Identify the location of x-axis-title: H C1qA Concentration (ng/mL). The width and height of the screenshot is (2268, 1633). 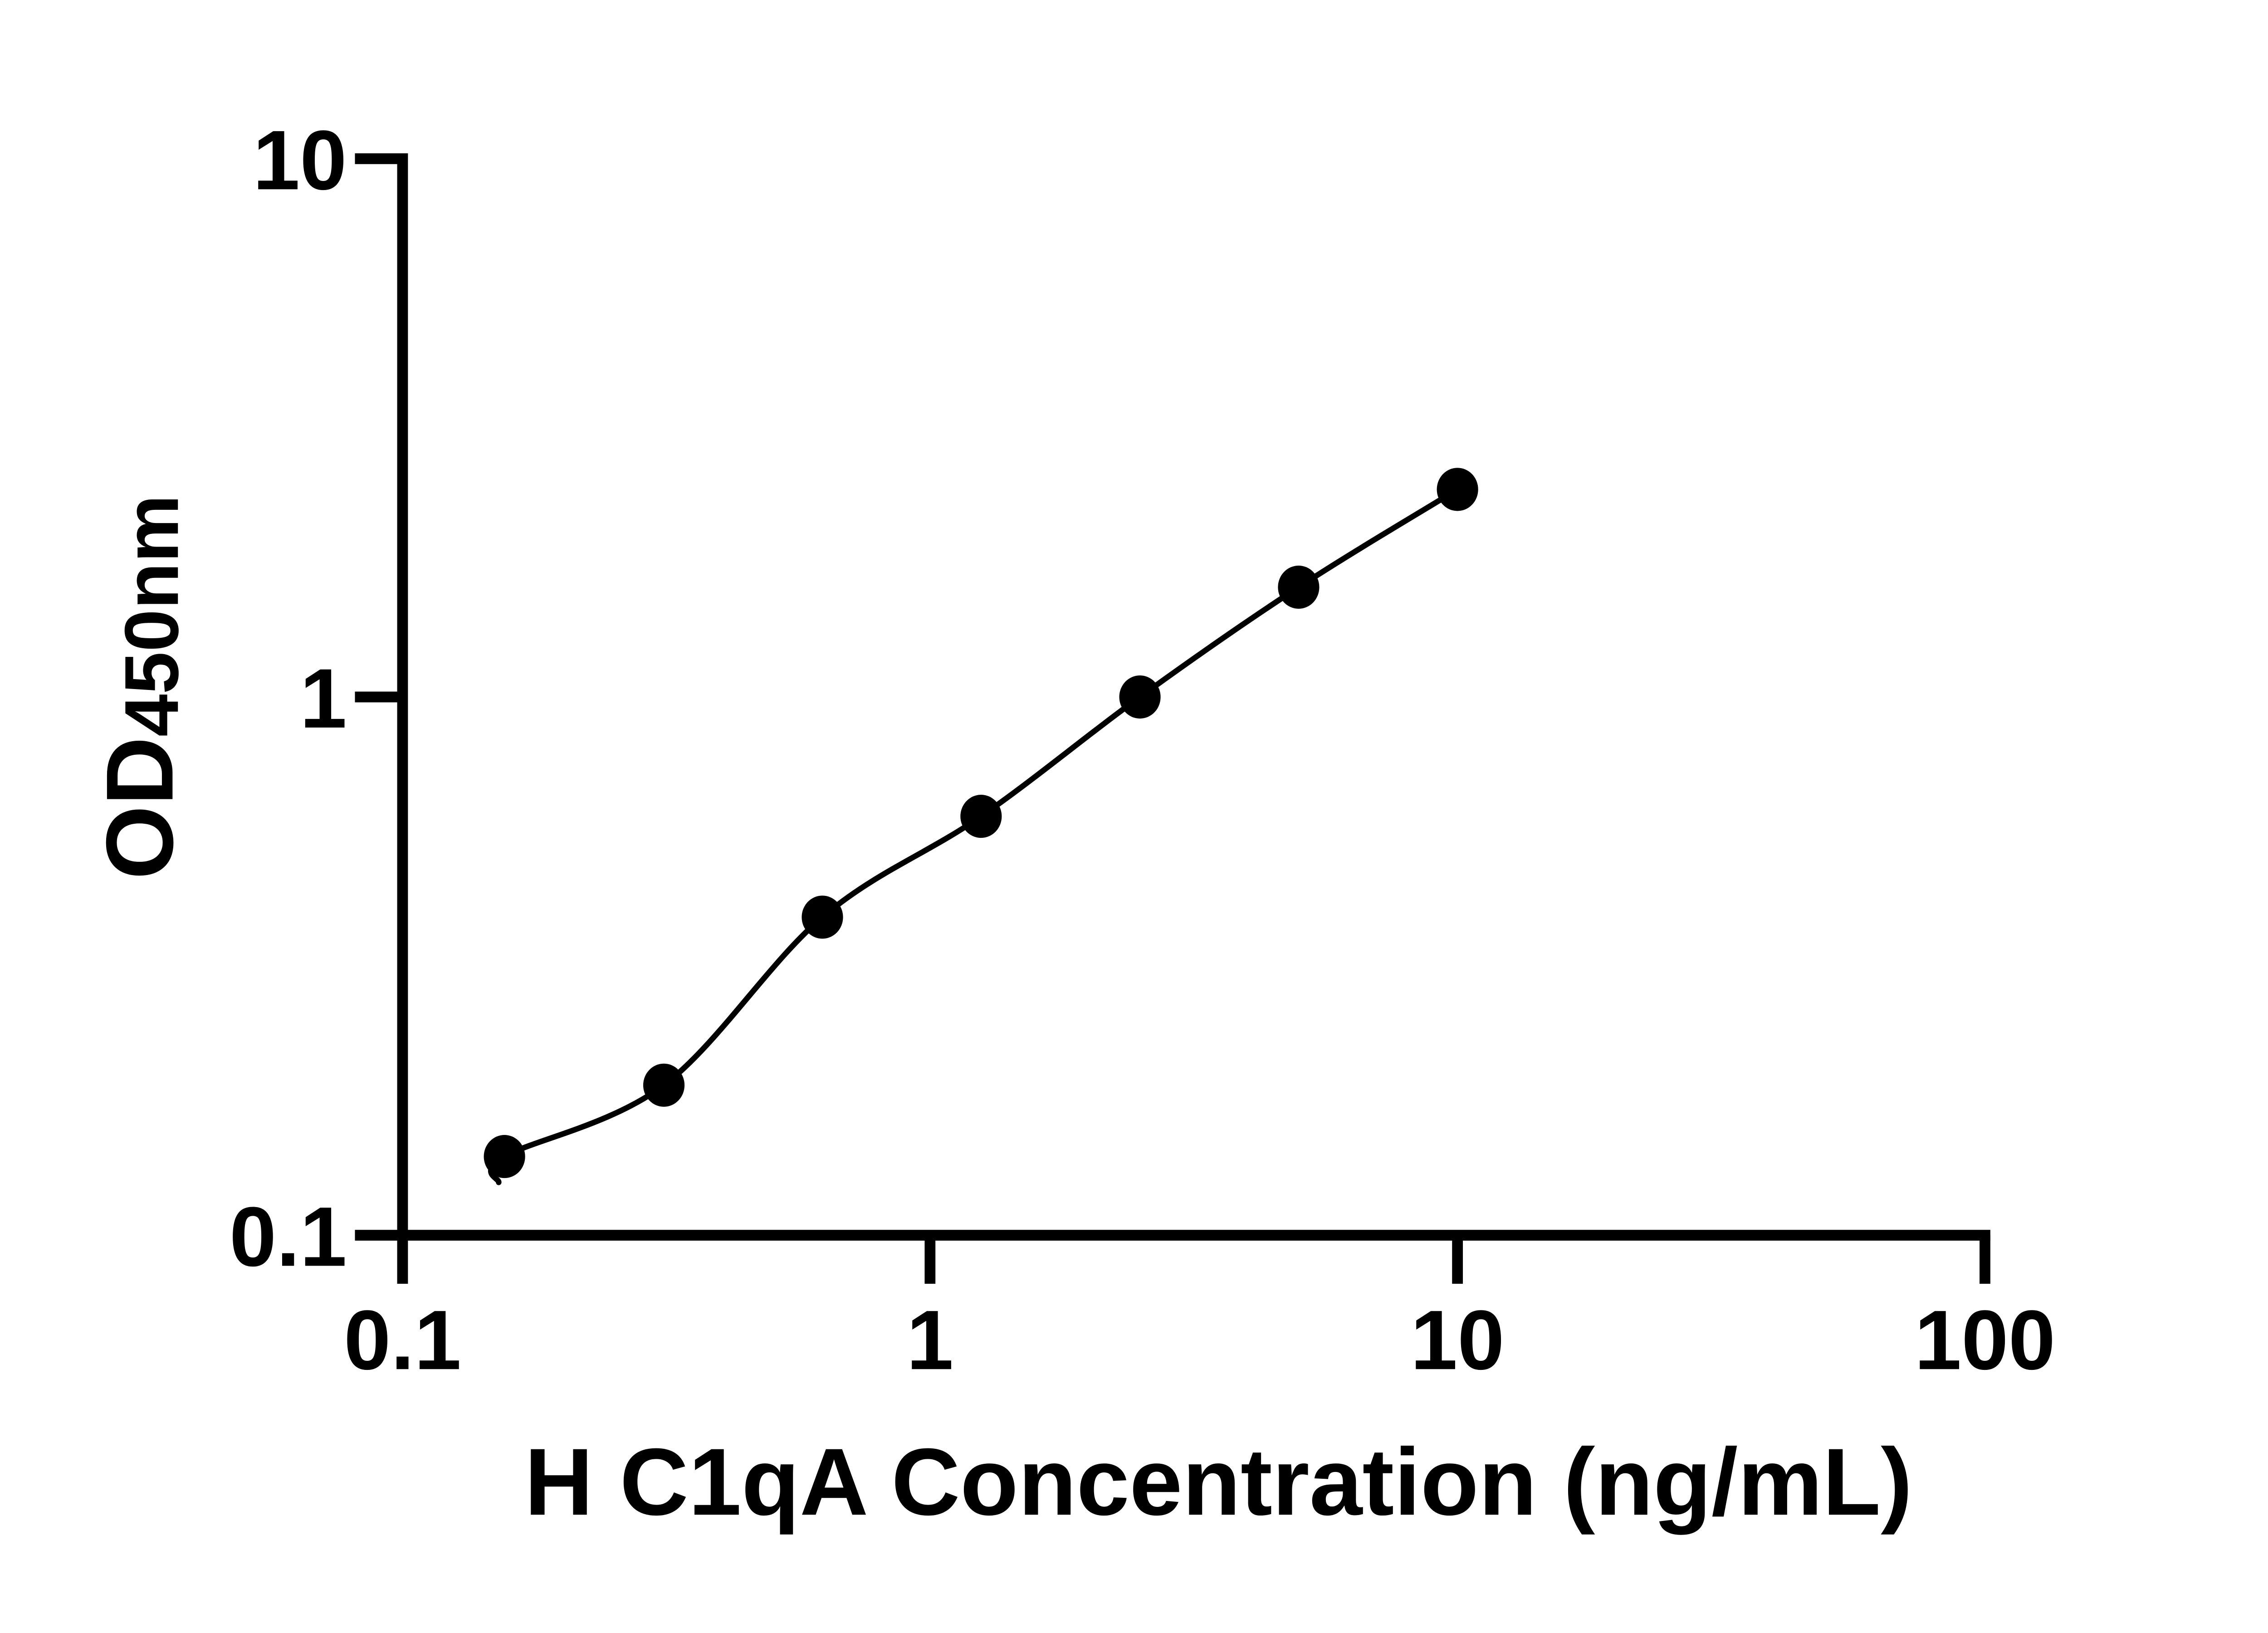
(1218, 1482).